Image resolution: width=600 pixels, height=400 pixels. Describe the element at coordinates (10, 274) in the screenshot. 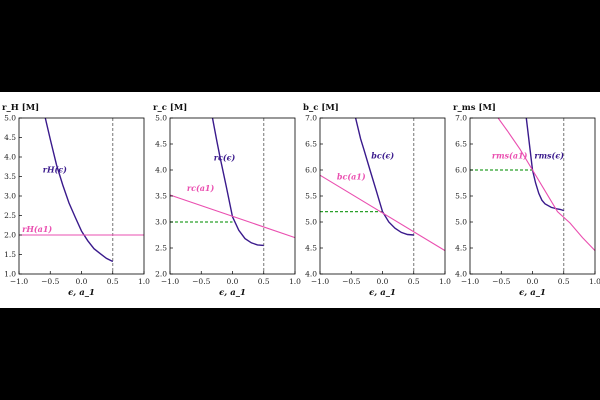

I see `y-tick-label: 1.0` at that location.